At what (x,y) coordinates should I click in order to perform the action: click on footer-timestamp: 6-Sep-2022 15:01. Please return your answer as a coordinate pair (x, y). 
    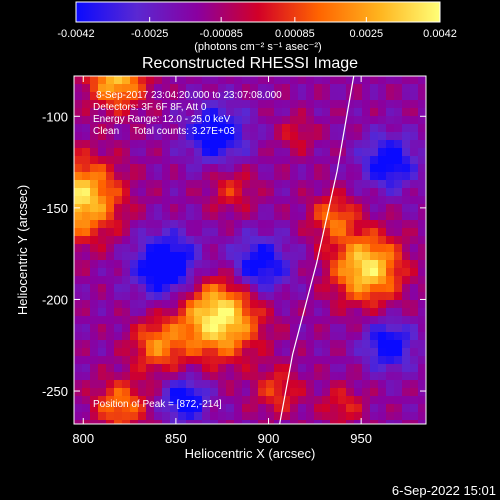
    Looking at the image, I should click on (444, 490).